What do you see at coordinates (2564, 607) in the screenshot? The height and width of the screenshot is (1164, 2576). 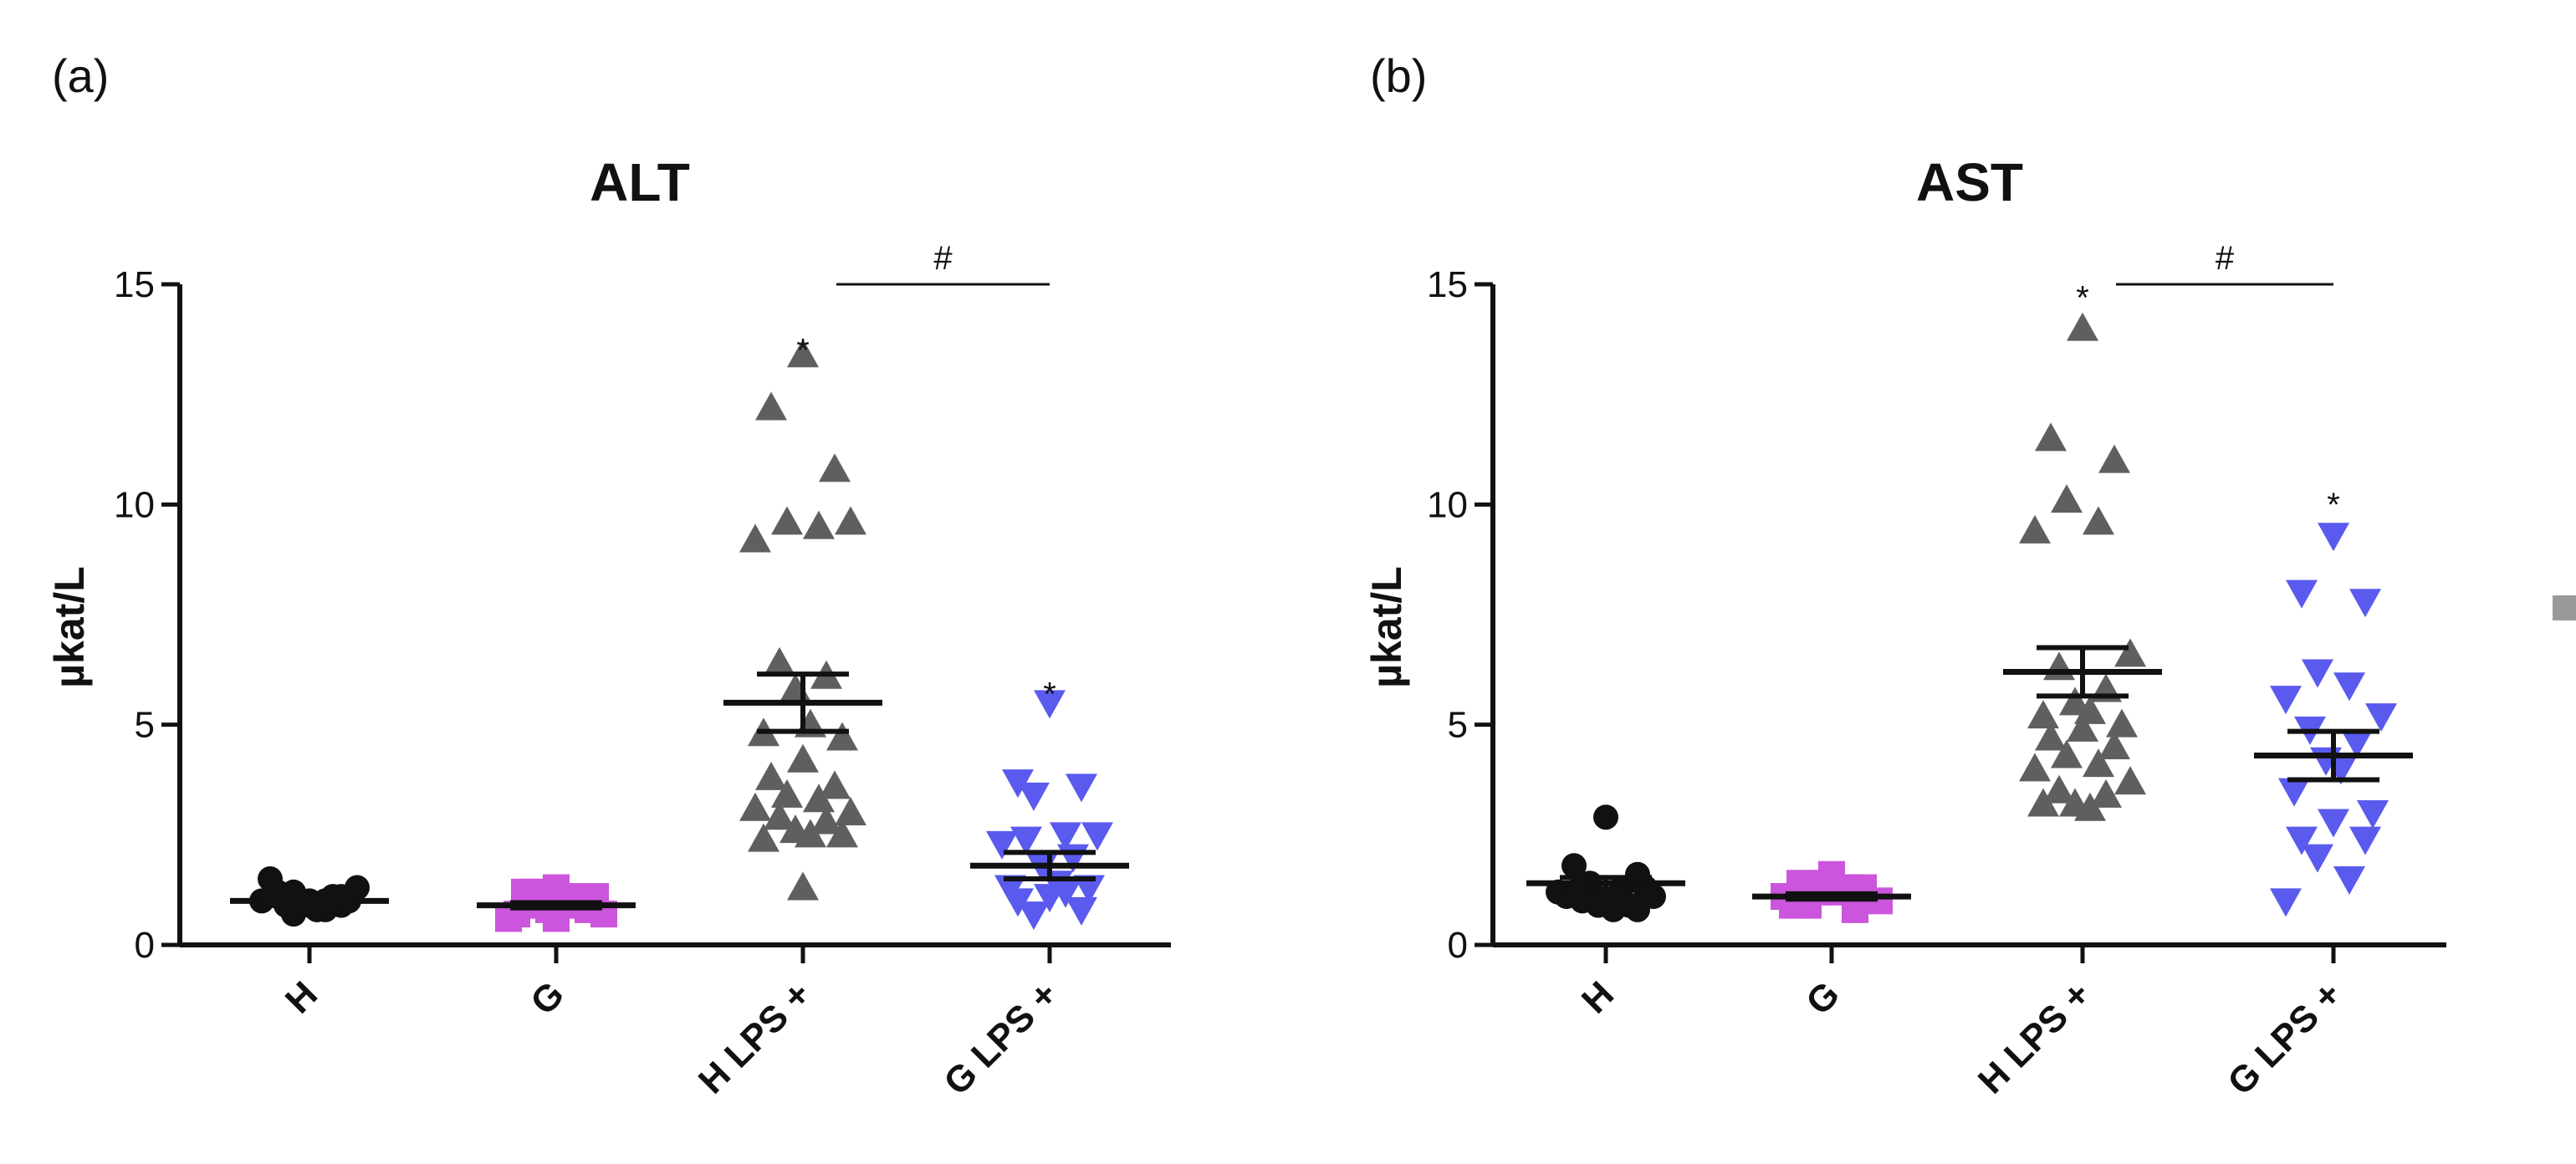 I see `legend-square-marker` at bounding box center [2564, 607].